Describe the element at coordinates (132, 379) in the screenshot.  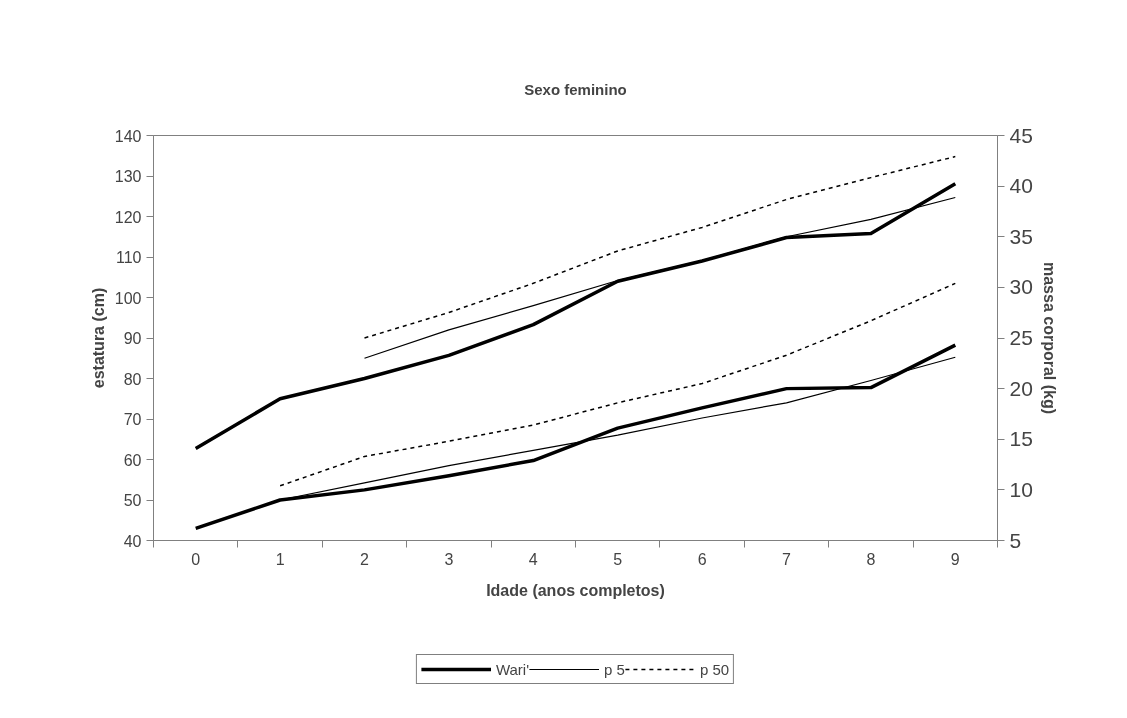
I see `y-tick-label: 80` at that location.